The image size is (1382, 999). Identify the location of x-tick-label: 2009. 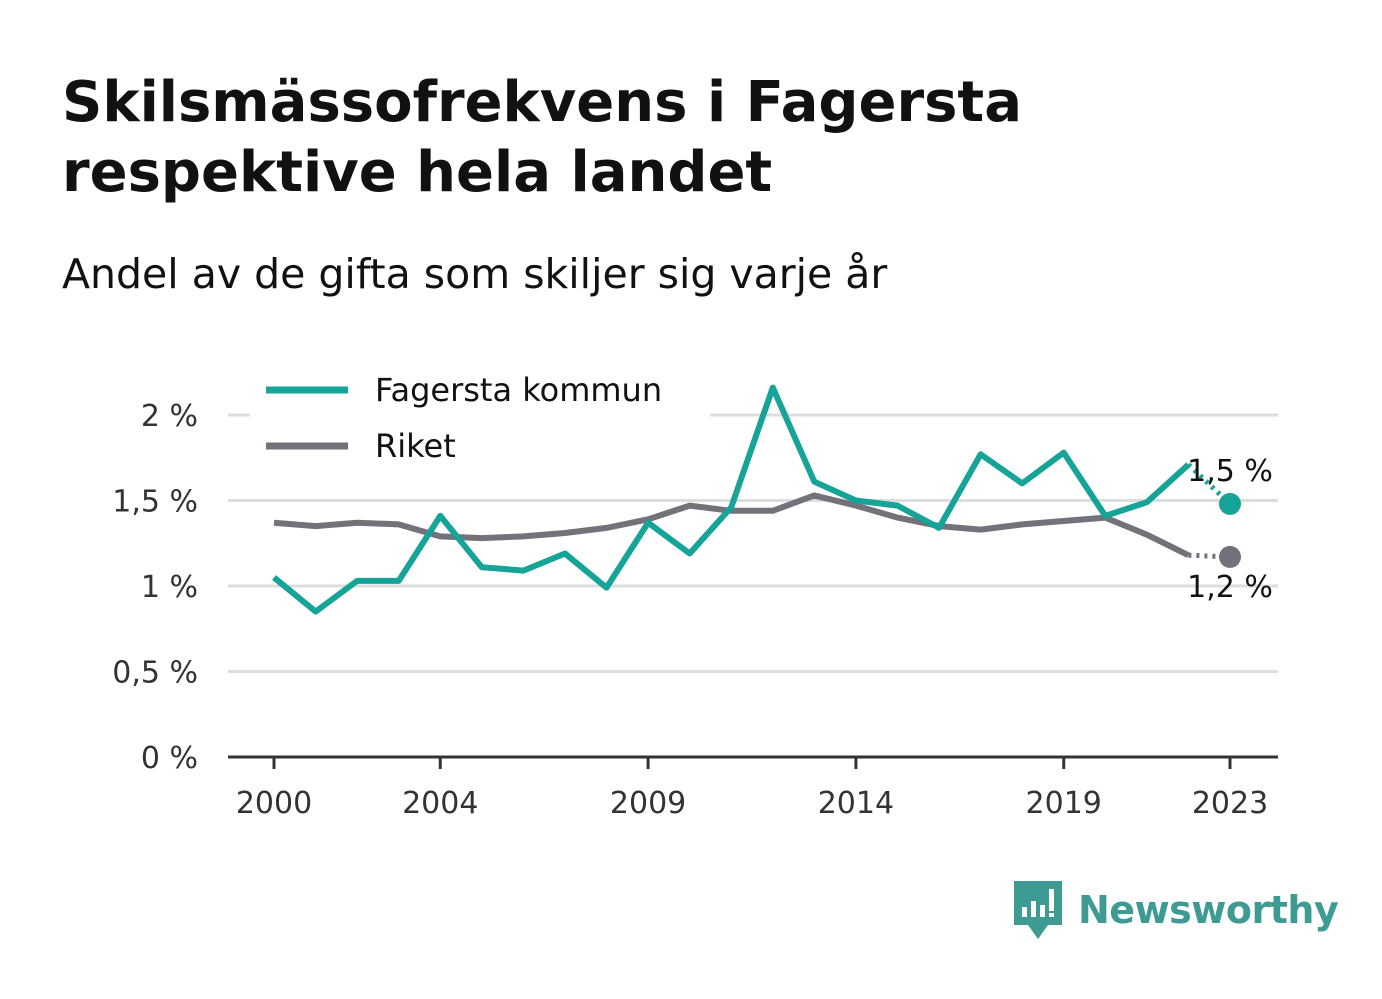
(648, 803).